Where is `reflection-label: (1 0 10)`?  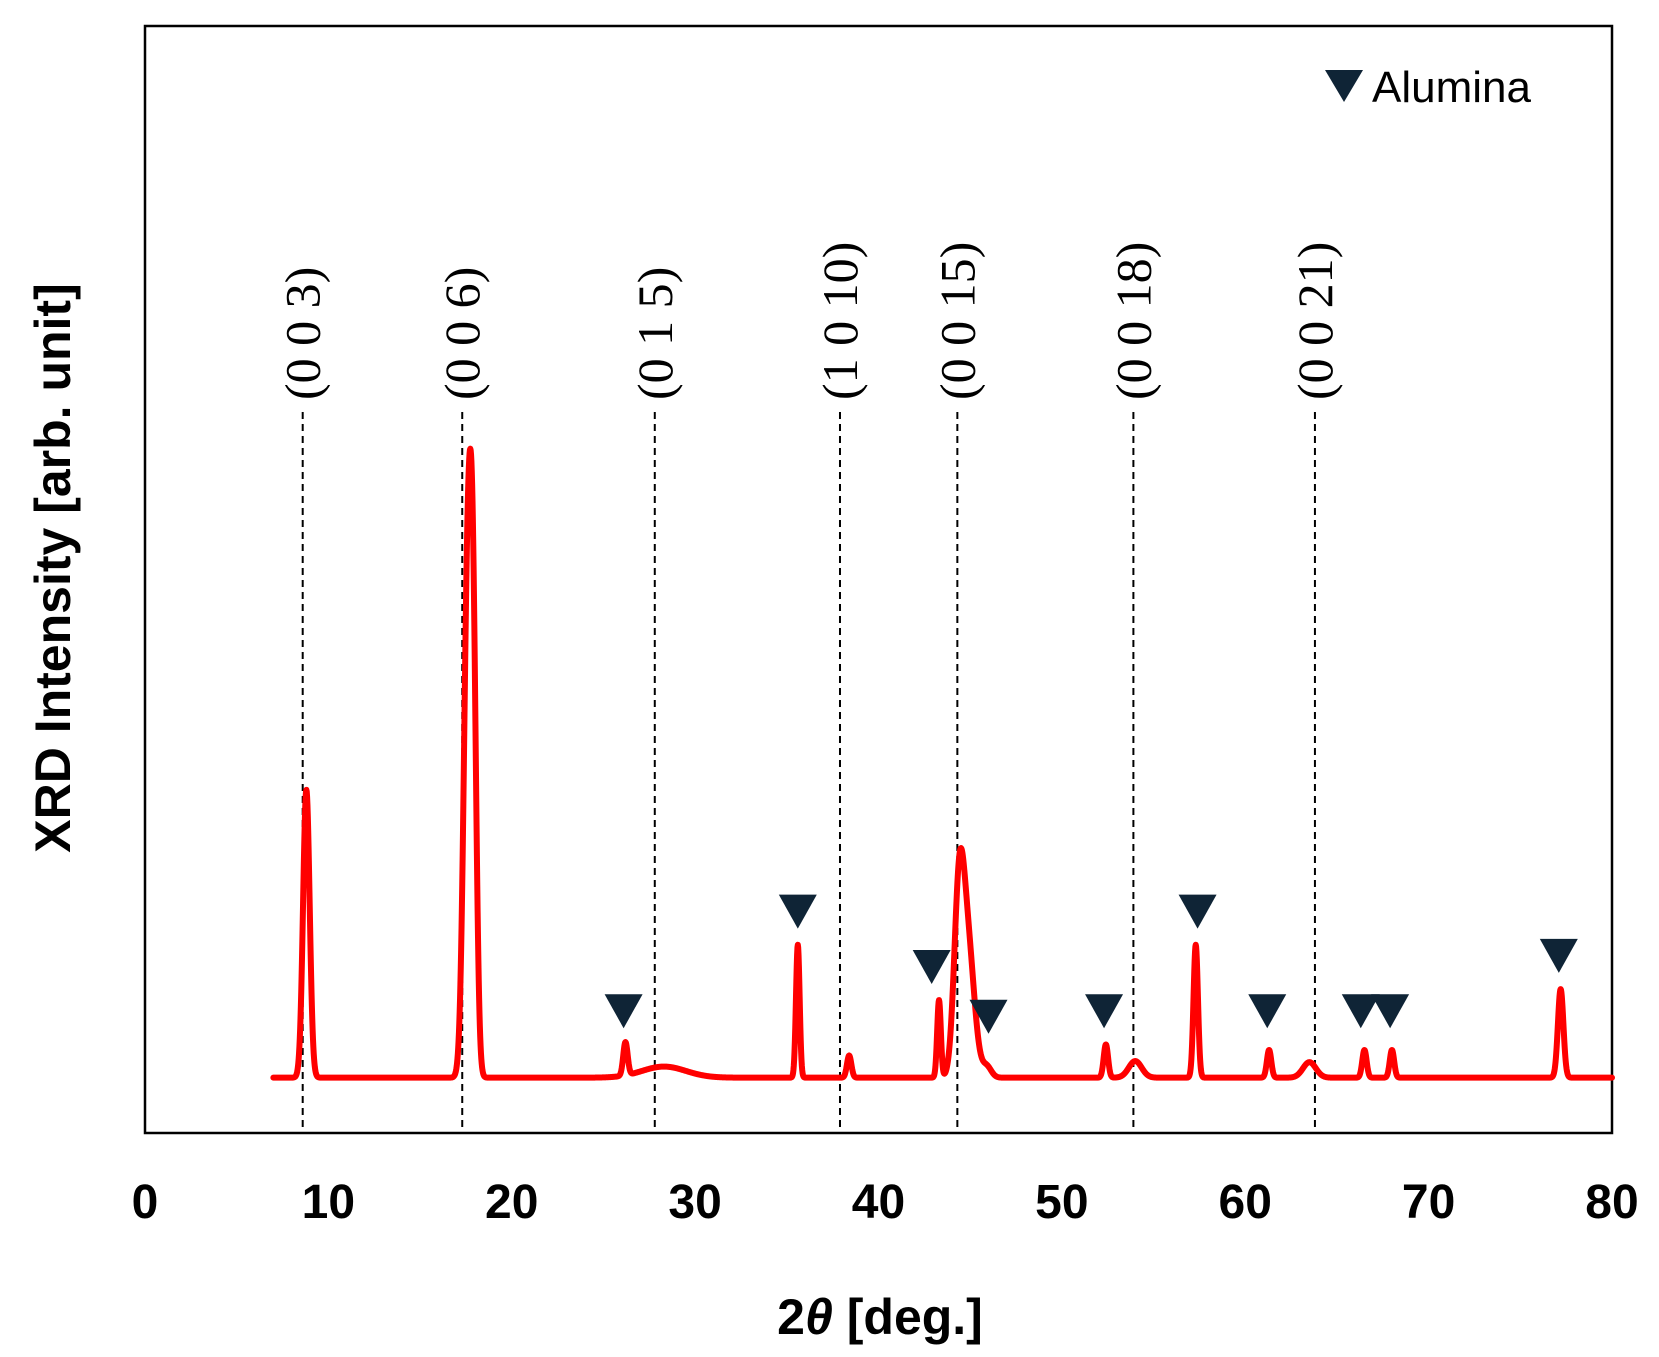
reflection-label: (1 0 10) is located at coordinates (840, 321).